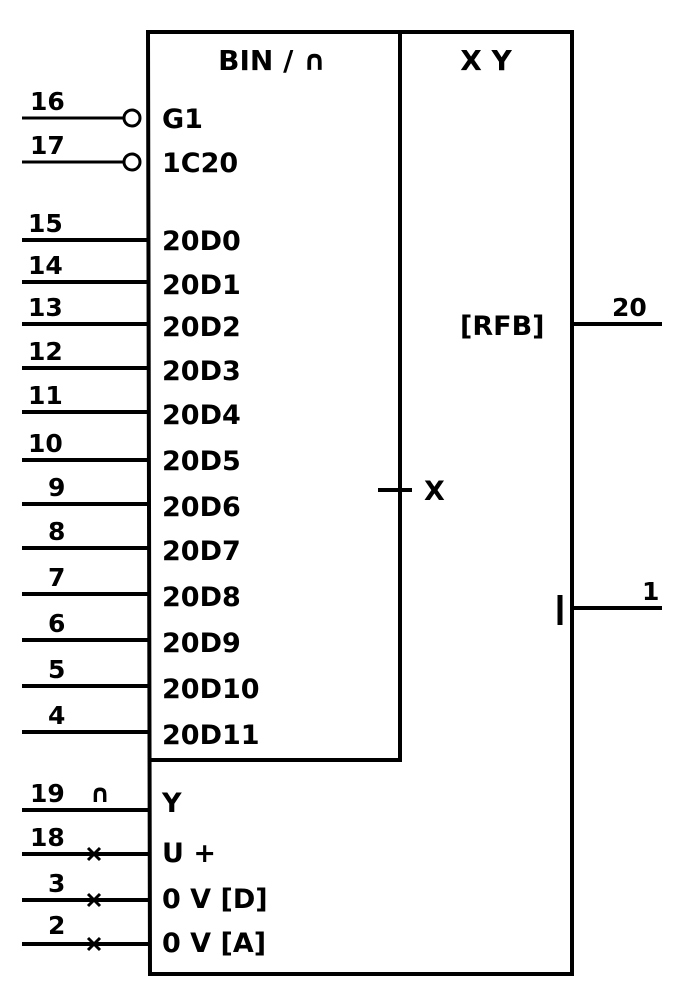 The height and width of the screenshot is (981, 681). I want to click on pin-row-7: 7 20D8, so click(131, 588).